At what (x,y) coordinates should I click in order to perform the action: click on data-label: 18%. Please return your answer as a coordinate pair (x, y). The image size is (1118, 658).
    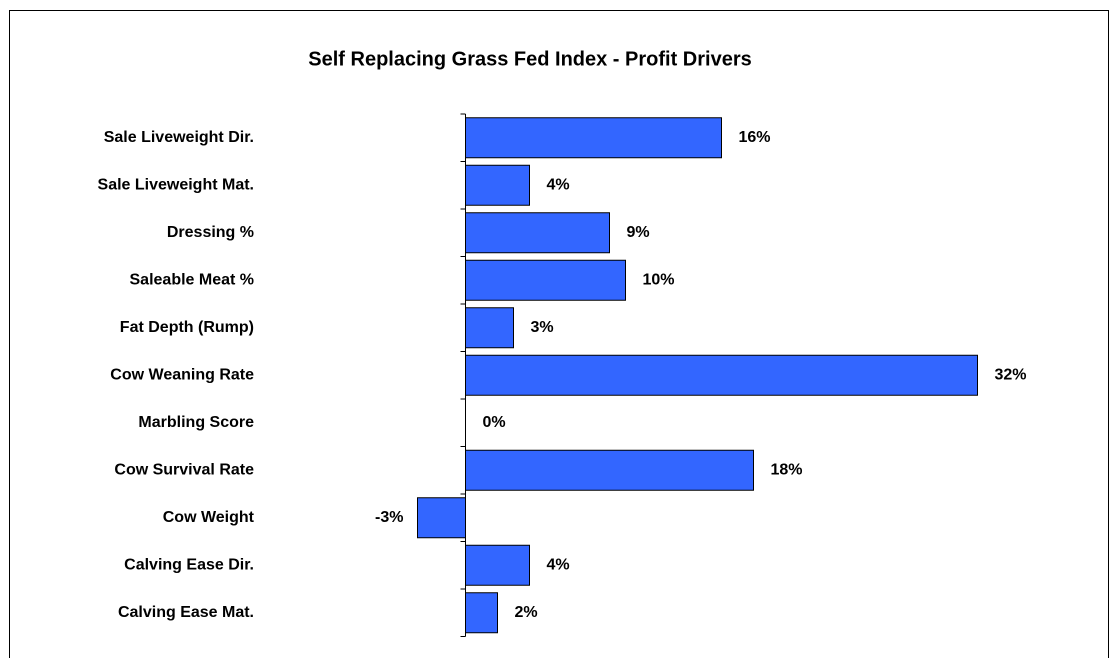
    Looking at the image, I should click on (787, 469).